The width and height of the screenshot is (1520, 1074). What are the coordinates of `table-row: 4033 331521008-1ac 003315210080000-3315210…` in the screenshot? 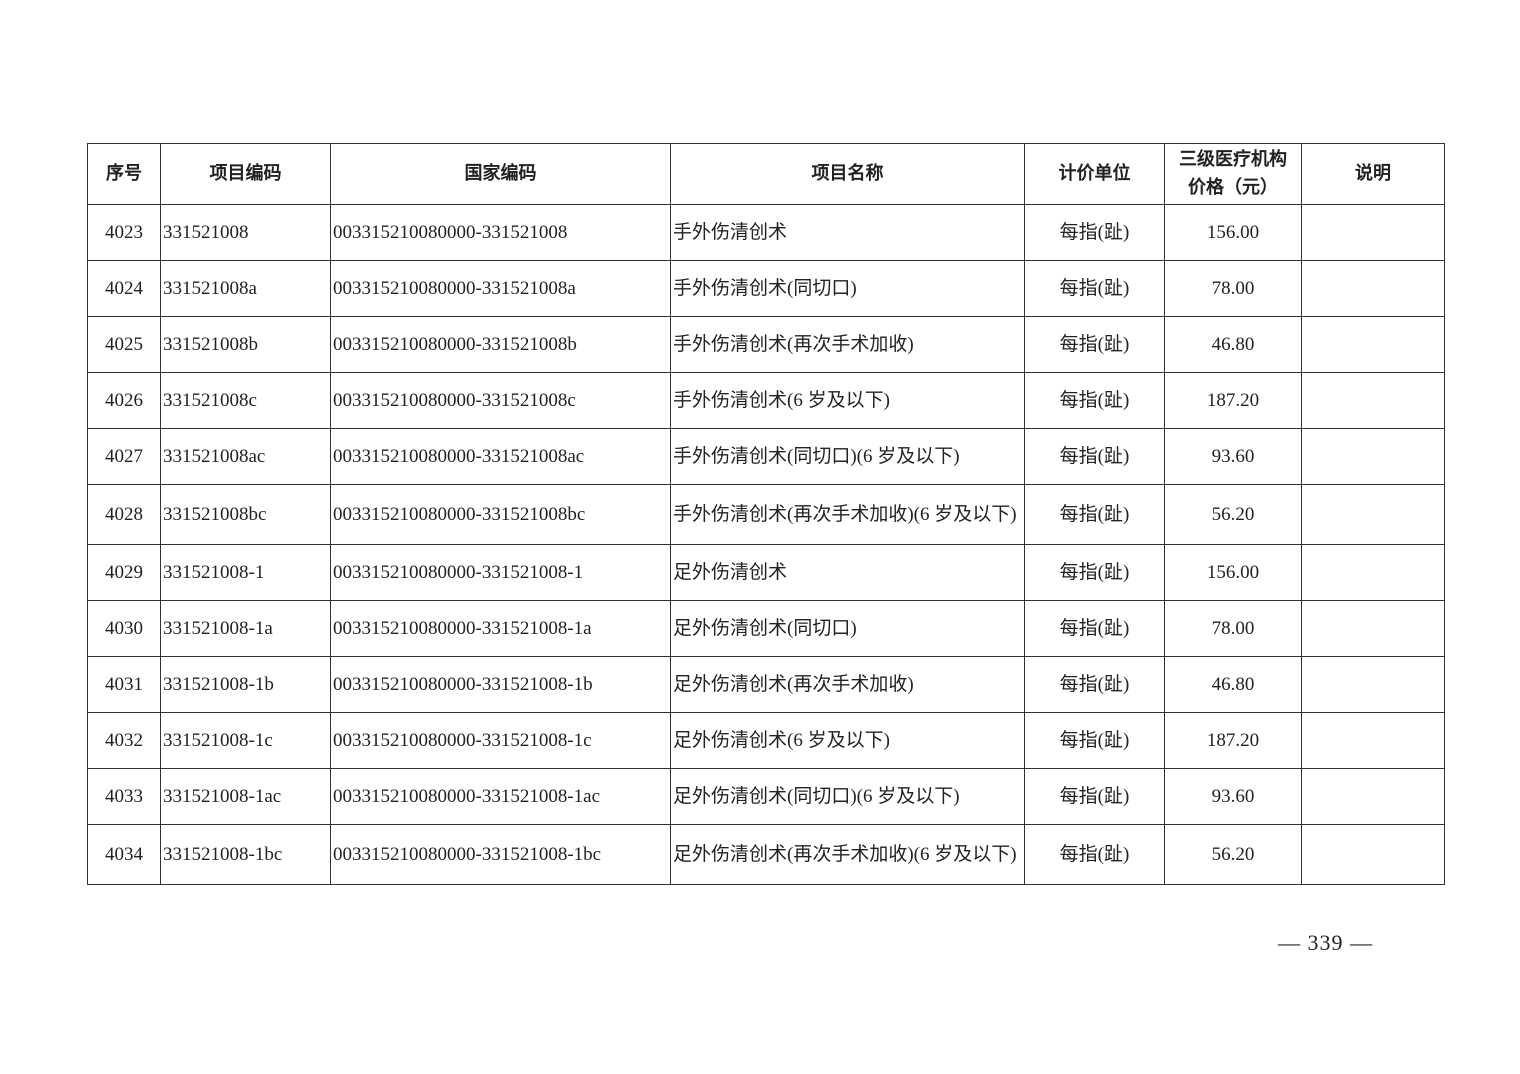 It's located at (766, 796).